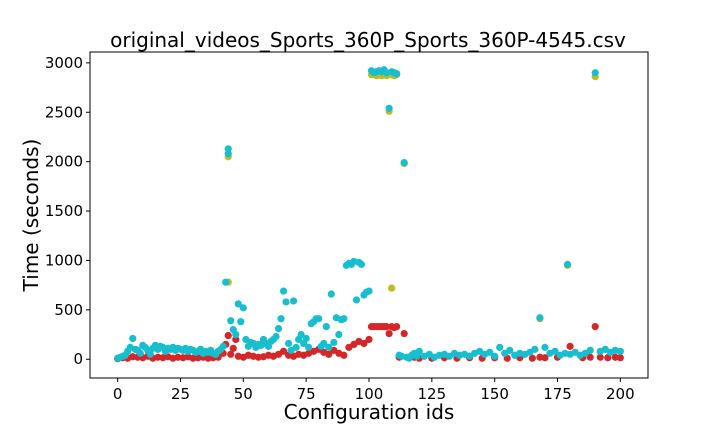 This screenshot has height=432, width=720. What do you see at coordinates (180, 394) in the screenshot?
I see `x-tick-label: 25` at bounding box center [180, 394].